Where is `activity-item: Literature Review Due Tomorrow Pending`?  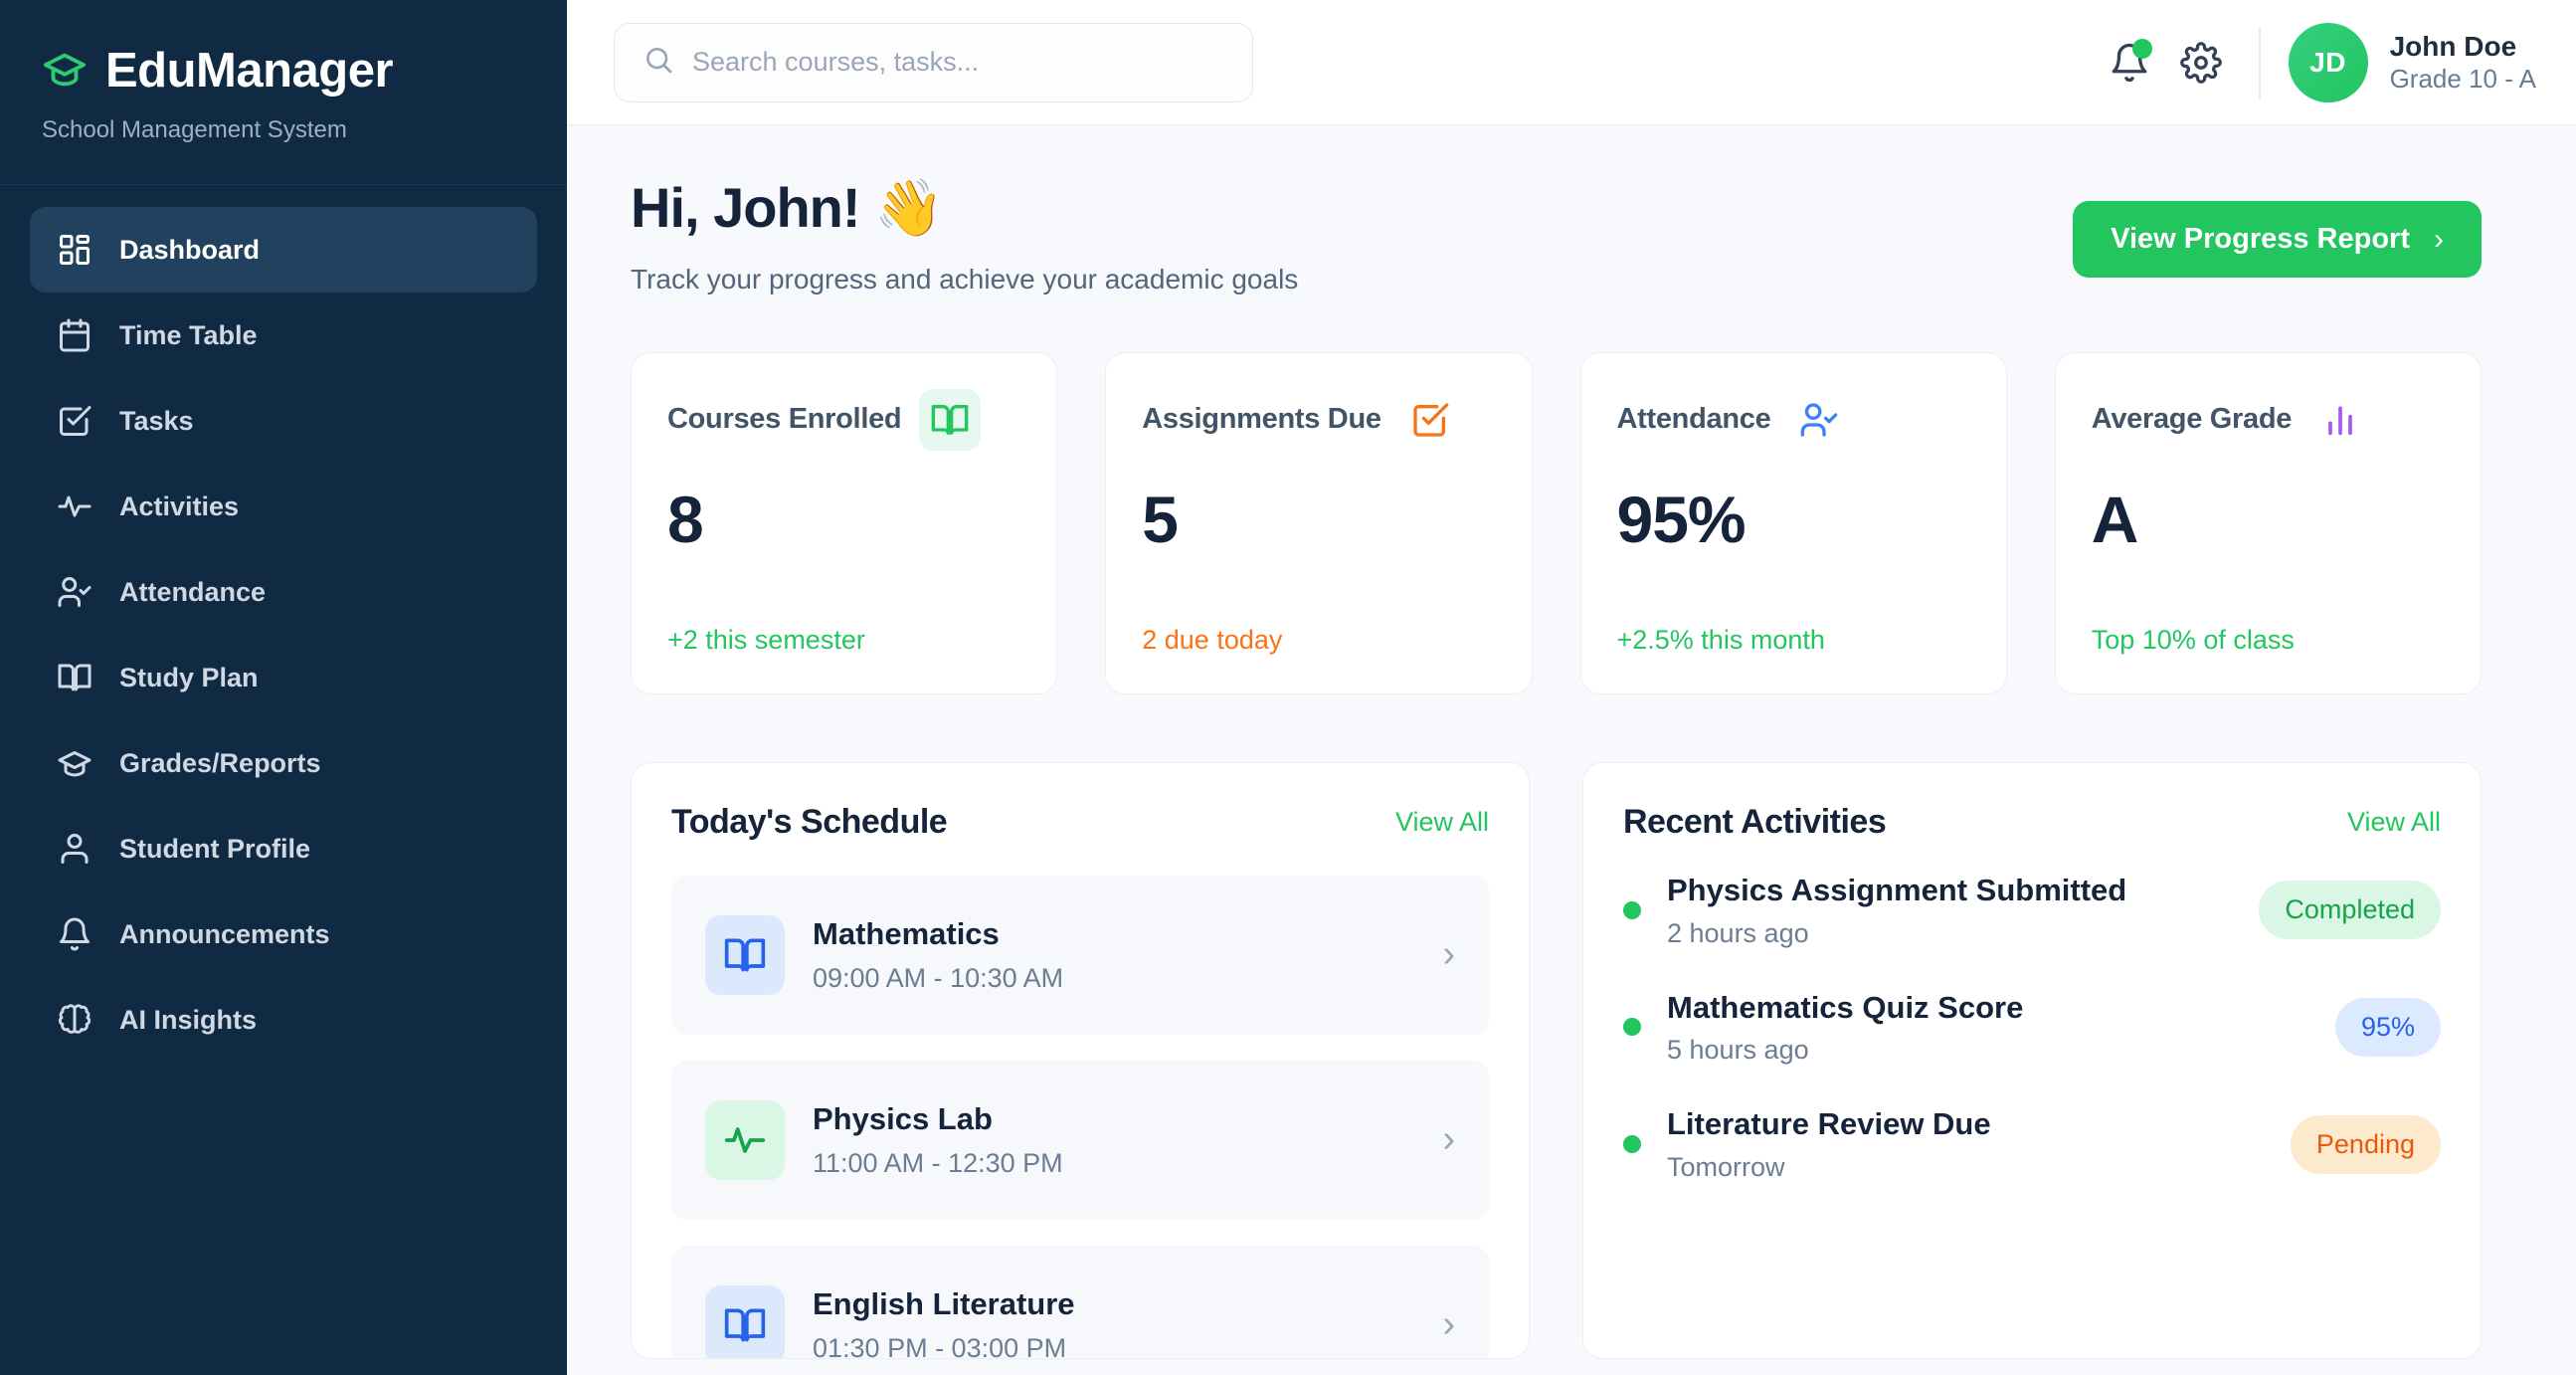 activity-item: Literature Review Due Tomorrow Pending is located at coordinates (2032, 1144).